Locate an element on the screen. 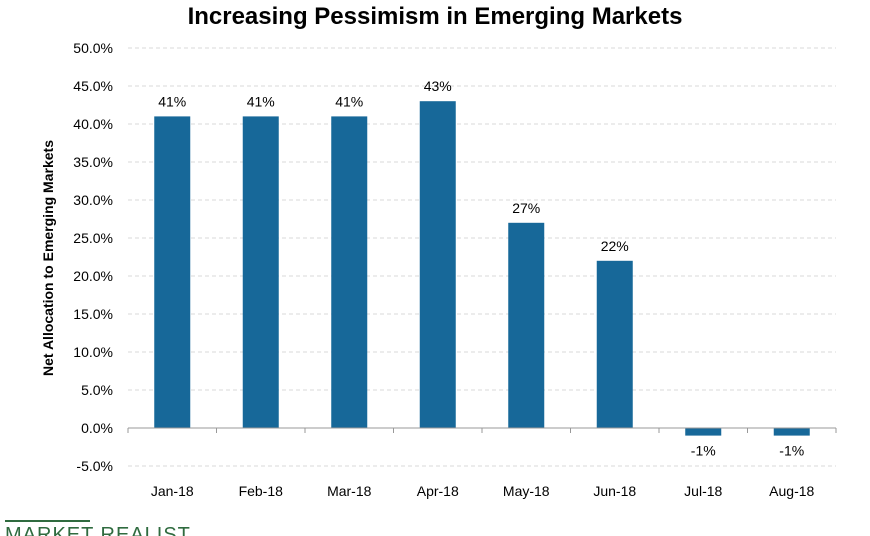 The height and width of the screenshot is (536, 870). x-tick-label: Feb-18 is located at coordinates (261, 491).